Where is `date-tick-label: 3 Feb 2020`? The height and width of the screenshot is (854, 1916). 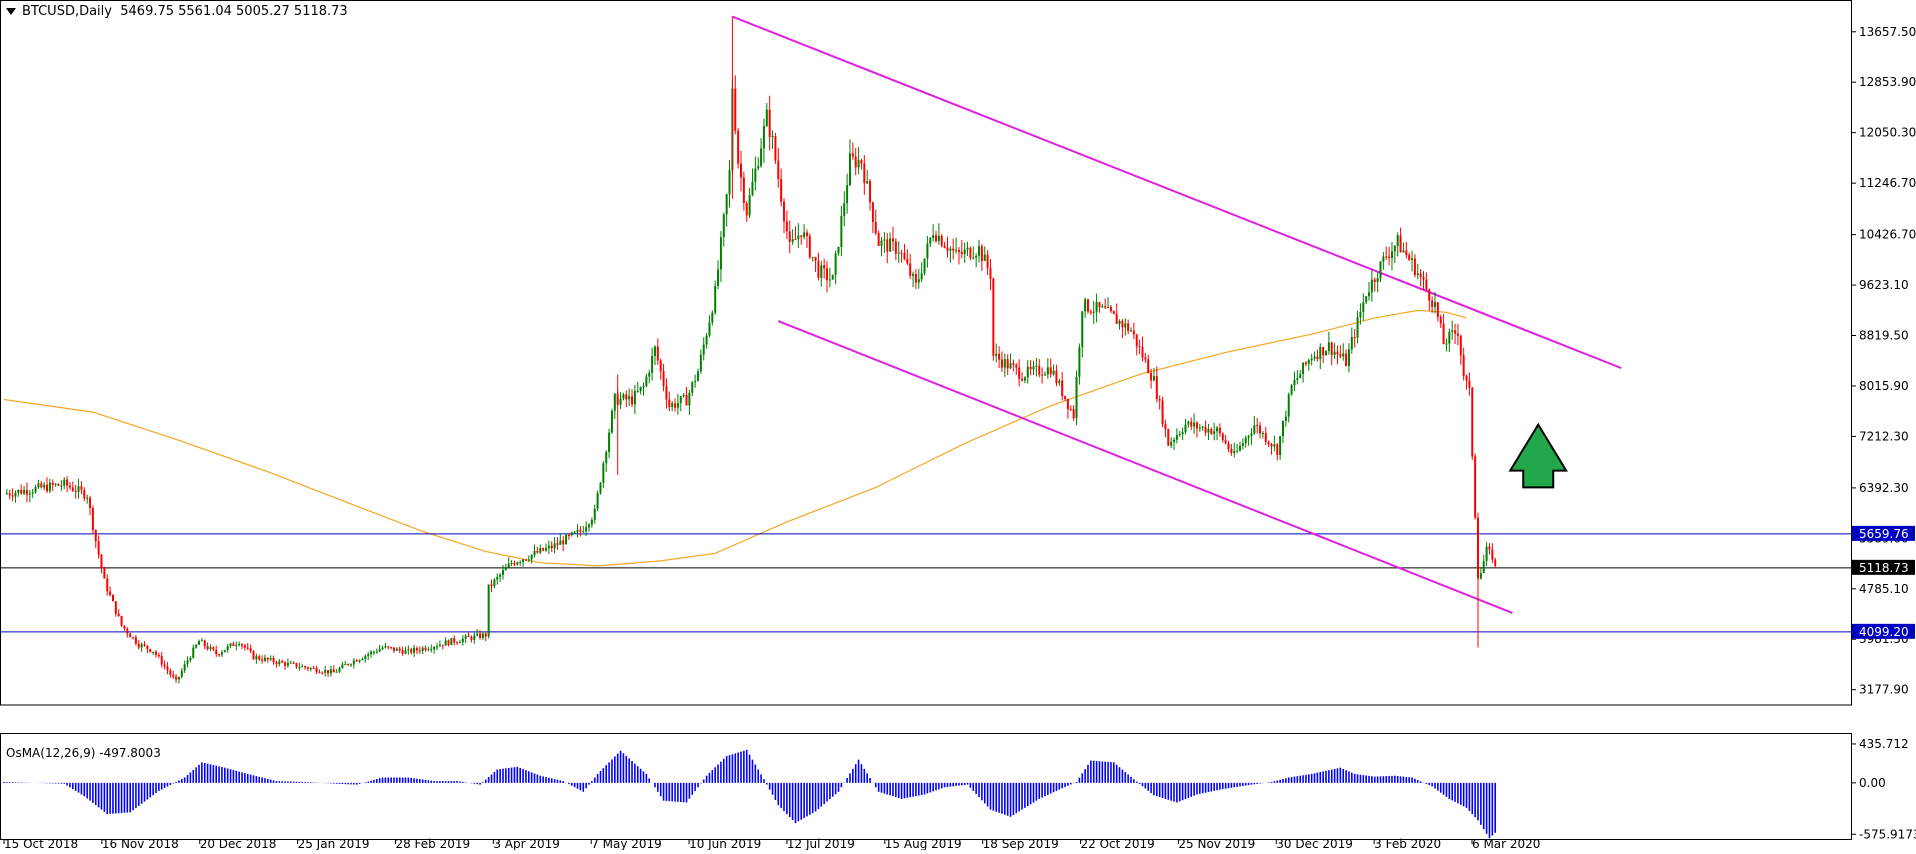
date-tick-label: 3 Feb 2020 is located at coordinates (1407, 843).